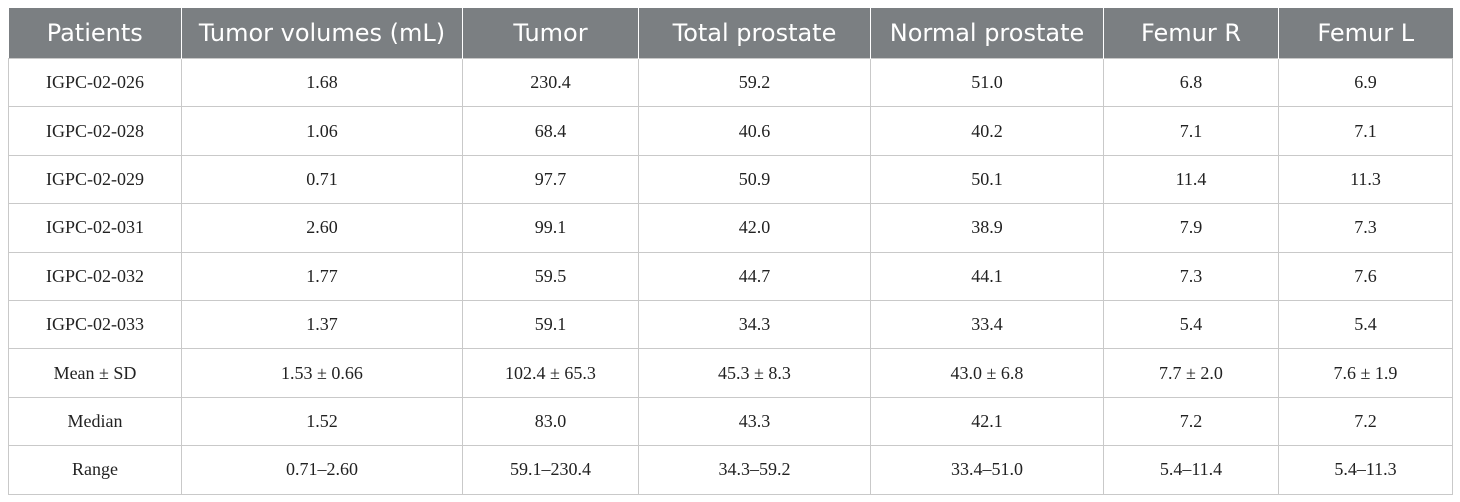  What do you see at coordinates (754, 228) in the screenshot?
I see `cell-total-prostate: 42.0` at bounding box center [754, 228].